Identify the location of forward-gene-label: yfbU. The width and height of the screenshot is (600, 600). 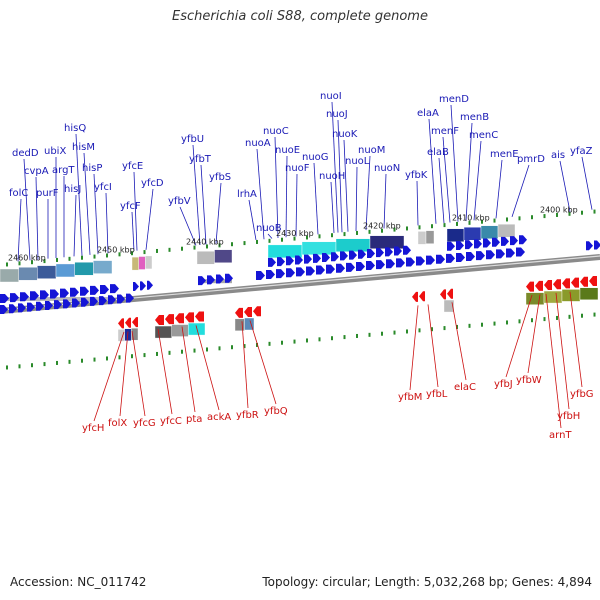
(192, 139).